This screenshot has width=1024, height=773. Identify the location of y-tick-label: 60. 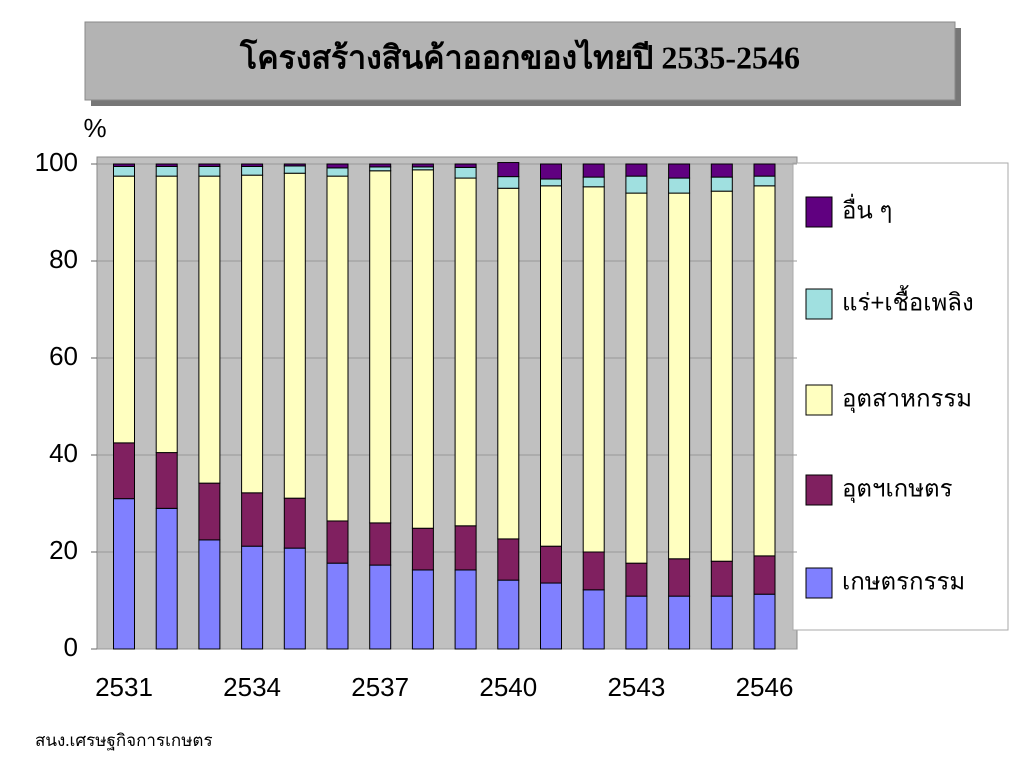
(63, 356).